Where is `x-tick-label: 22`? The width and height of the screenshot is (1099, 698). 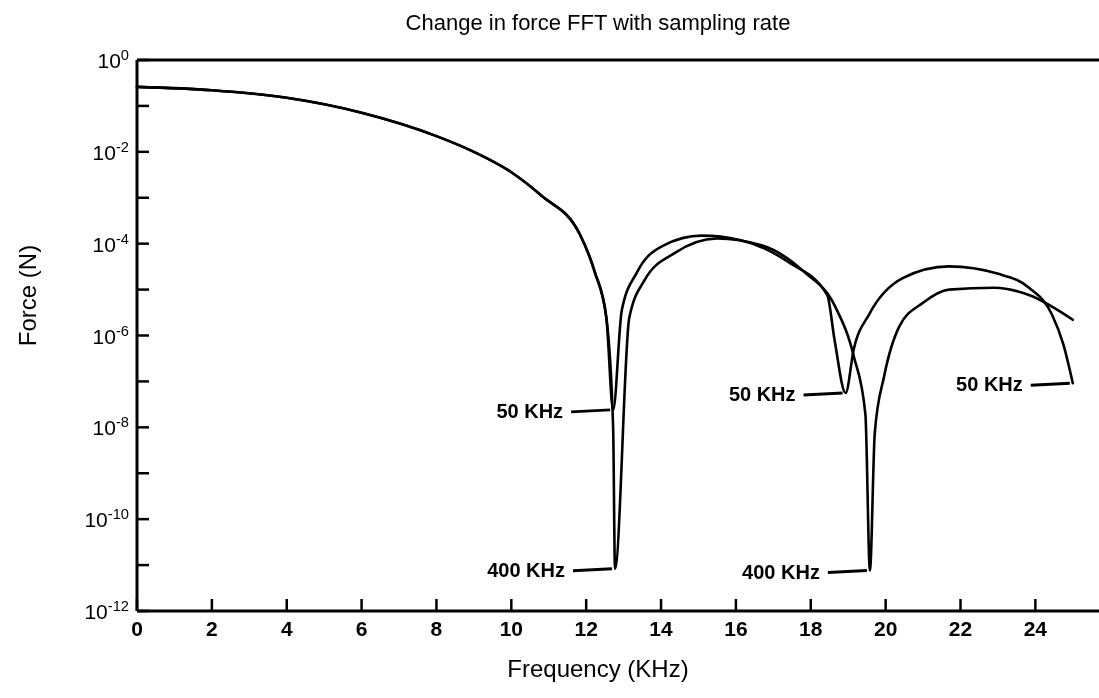 x-tick-label: 22 is located at coordinates (960, 628).